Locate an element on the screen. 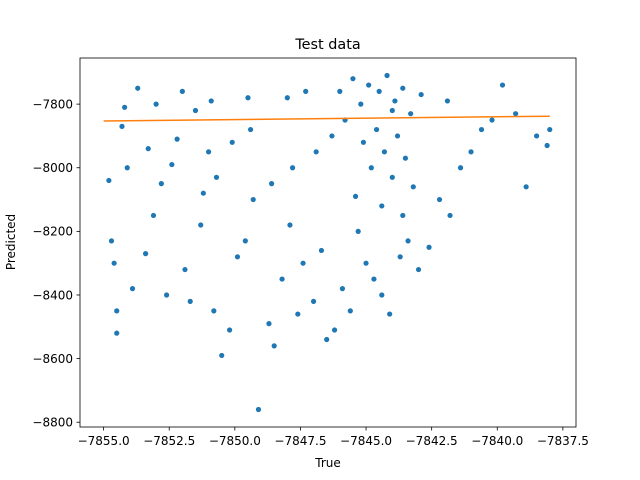 Image resolution: width=640 pixels, height=480 pixels. fit-line is located at coordinates (326, 118).